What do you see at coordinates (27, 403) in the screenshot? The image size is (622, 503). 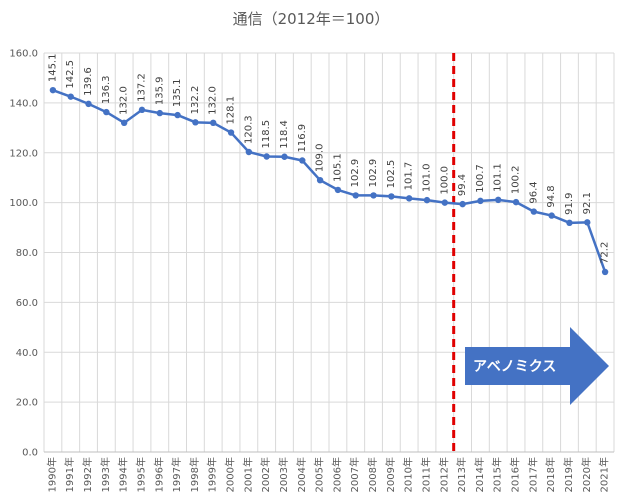 I see `y-tick-label: 20.0` at bounding box center [27, 403].